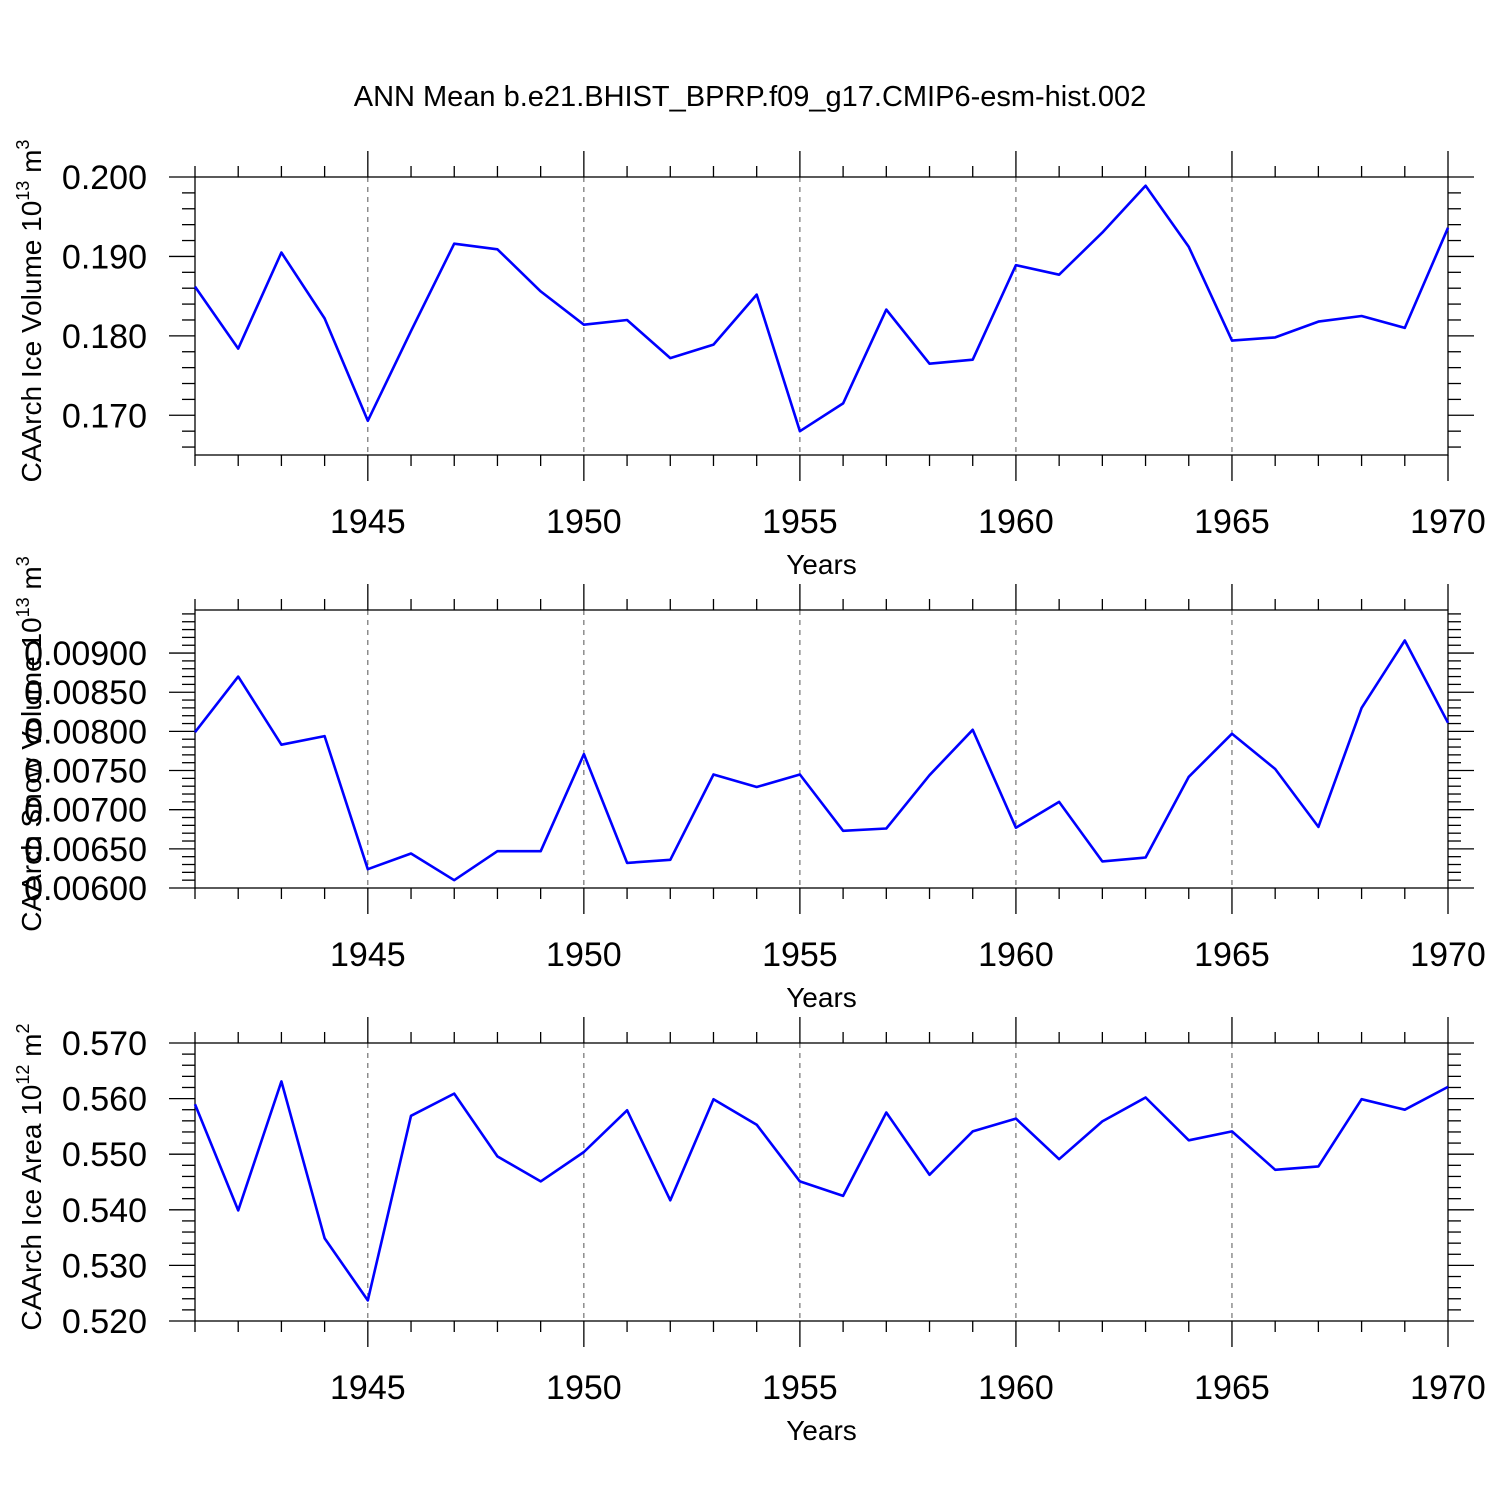  Describe the element at coordinates (85, 889) in the screenshot. I see `y-tick-label: 0.00600` at that location.